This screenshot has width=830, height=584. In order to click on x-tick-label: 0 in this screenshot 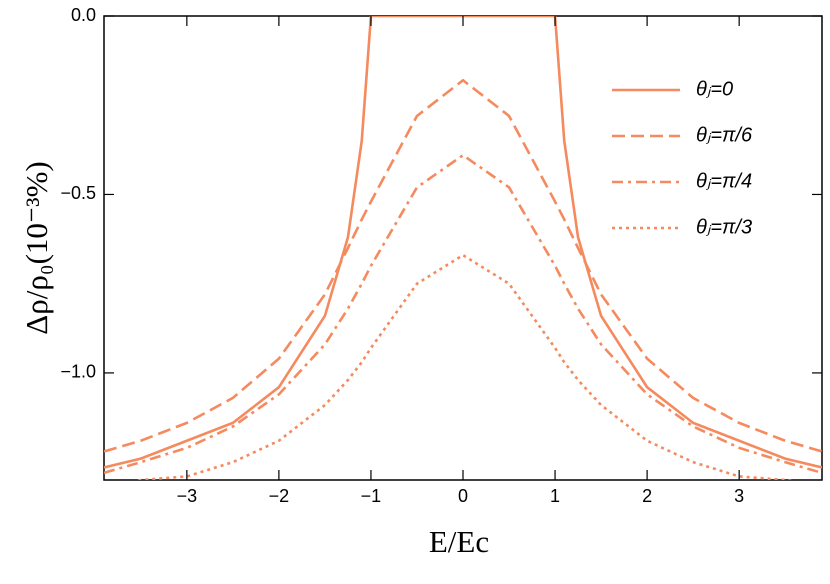, I will do `click(463, 496)`.